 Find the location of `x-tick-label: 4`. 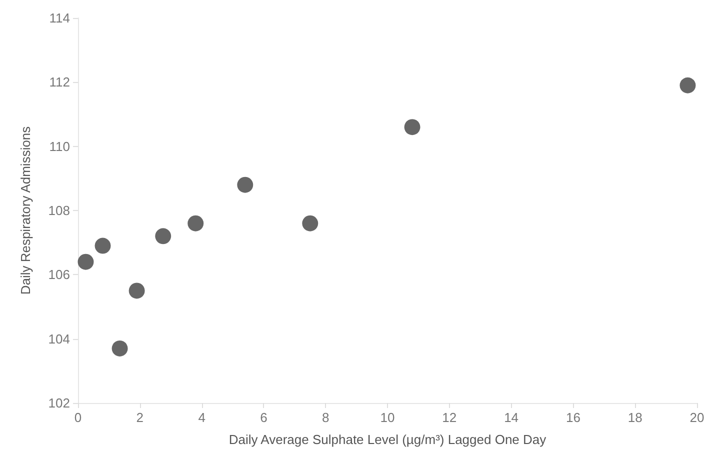

x-tick-label: 4 is located at coordinates (202, 417).